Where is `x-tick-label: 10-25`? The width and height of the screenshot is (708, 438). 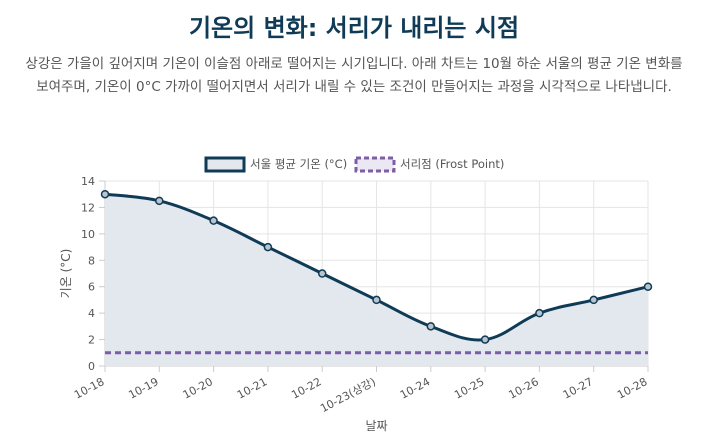 x-tick-label: 10-25 is located at coordinates (469, 388).